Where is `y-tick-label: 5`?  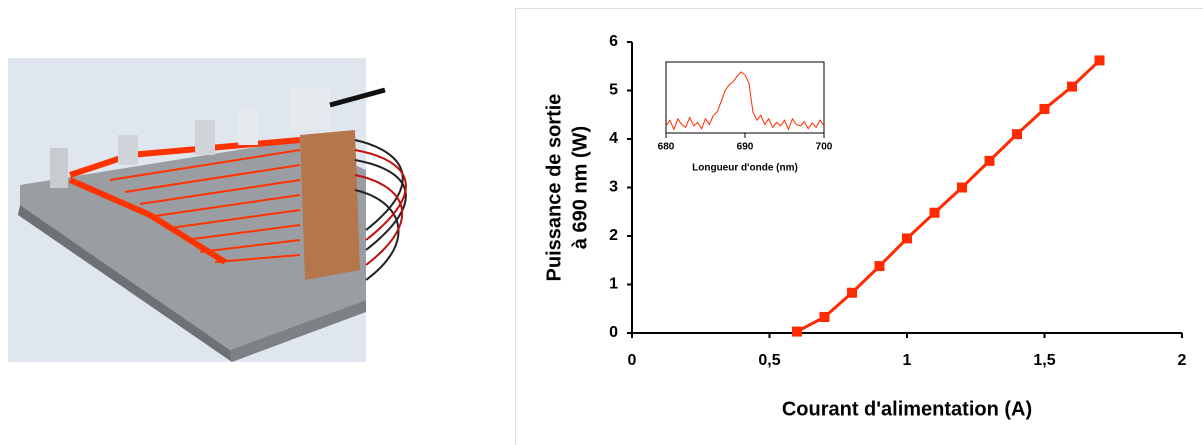
y-tick-label: 5 is located at coordinates (613, 90).